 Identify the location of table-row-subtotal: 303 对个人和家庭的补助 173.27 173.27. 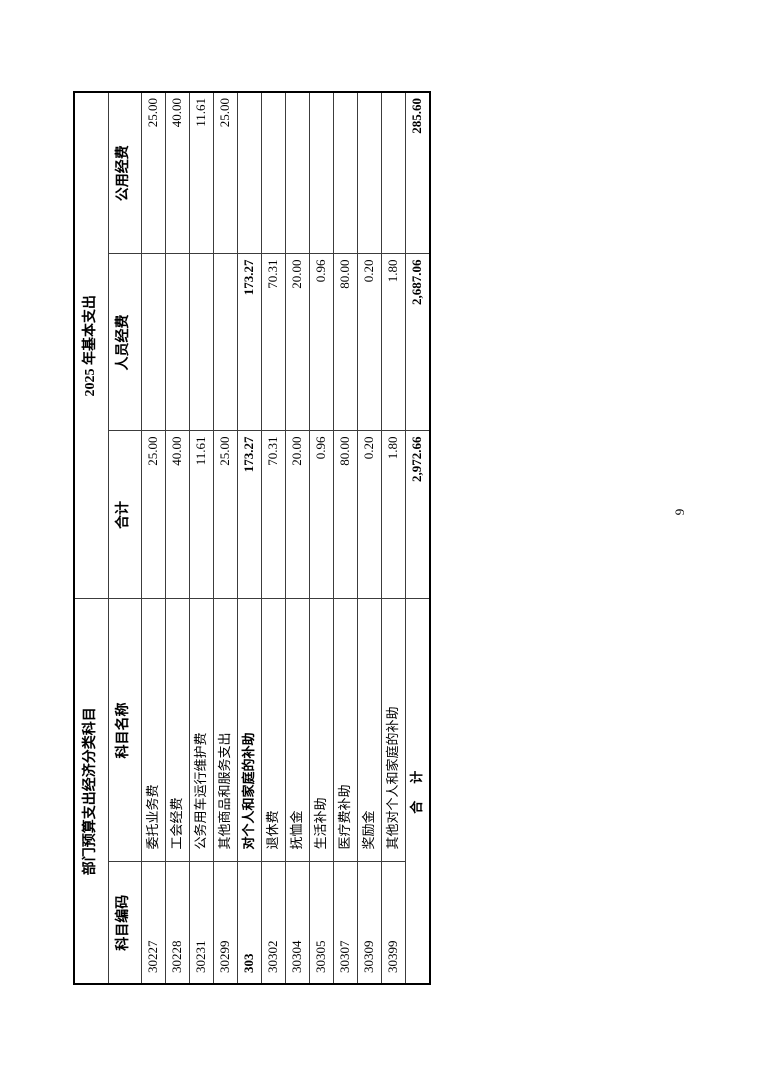
(249, 537).